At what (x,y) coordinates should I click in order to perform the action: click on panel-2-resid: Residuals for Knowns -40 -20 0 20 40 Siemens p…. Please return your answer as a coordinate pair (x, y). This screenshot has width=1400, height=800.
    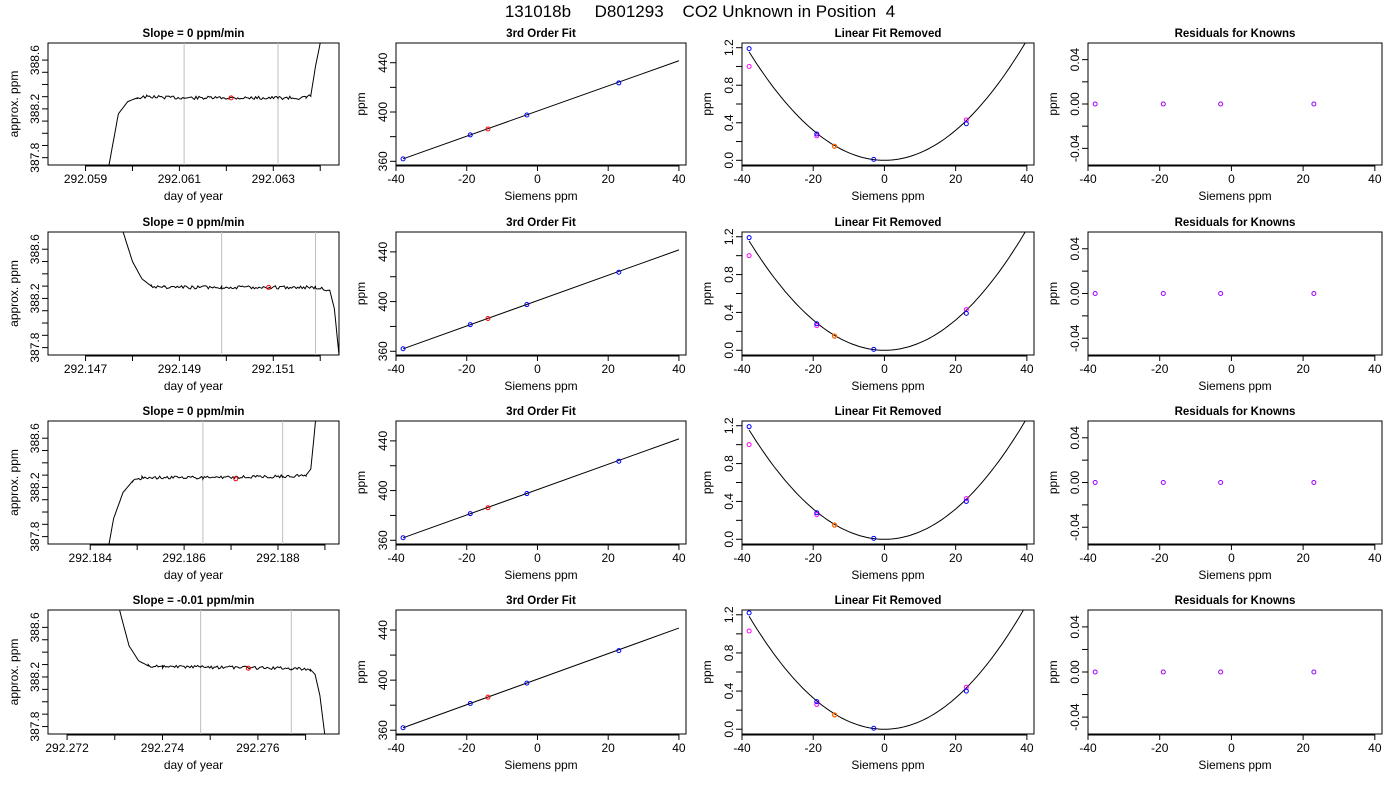
    Looking at the image, I should click on (1214, 305).